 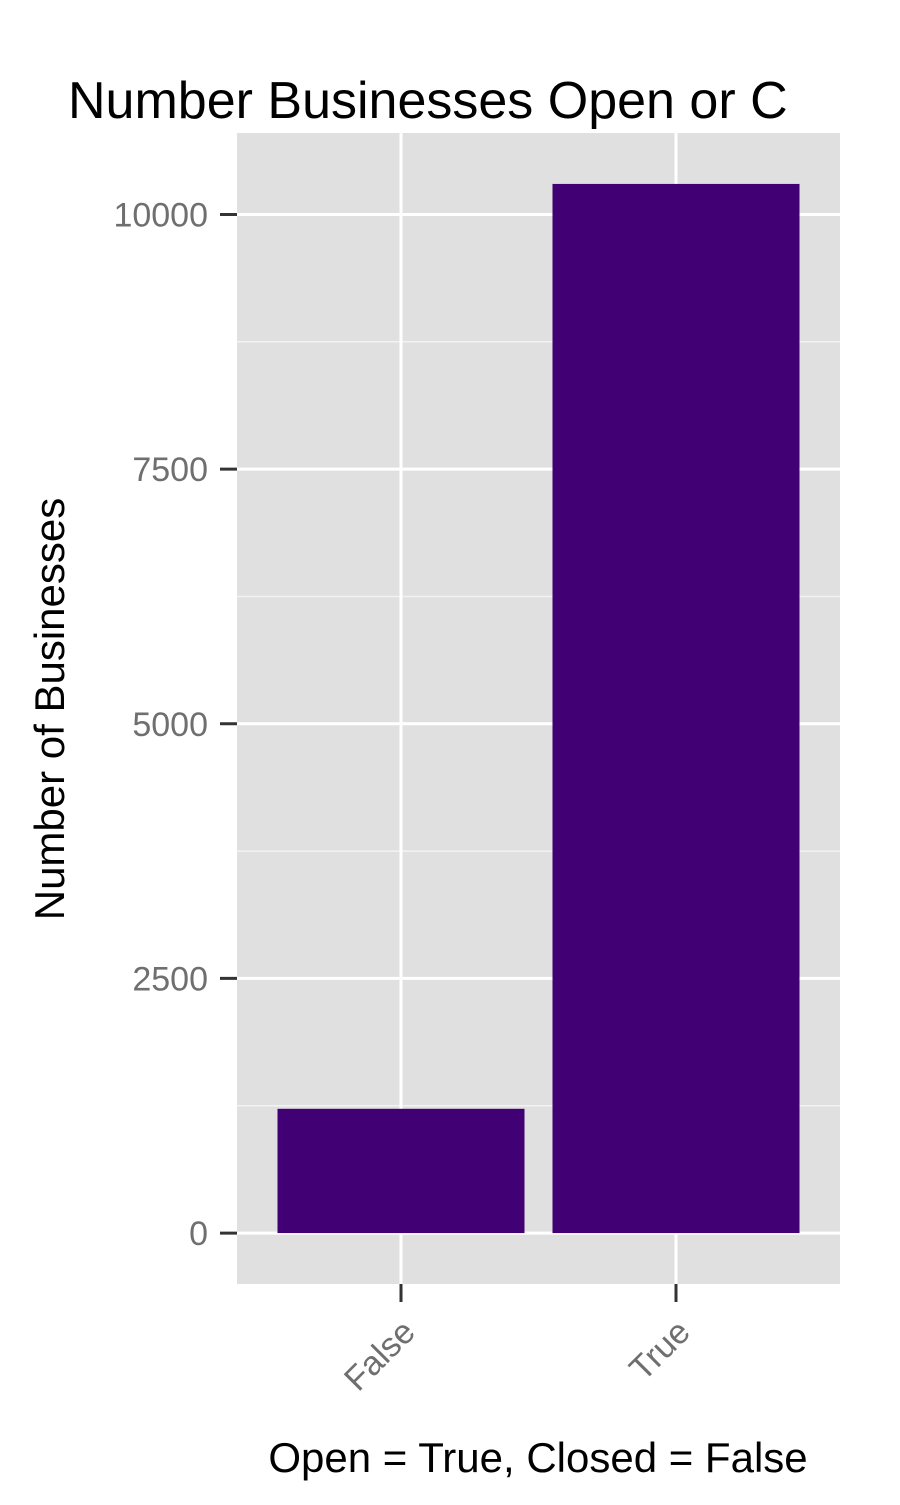 I want to click on y-tick-label: 5000, so click(x=170, y=725).